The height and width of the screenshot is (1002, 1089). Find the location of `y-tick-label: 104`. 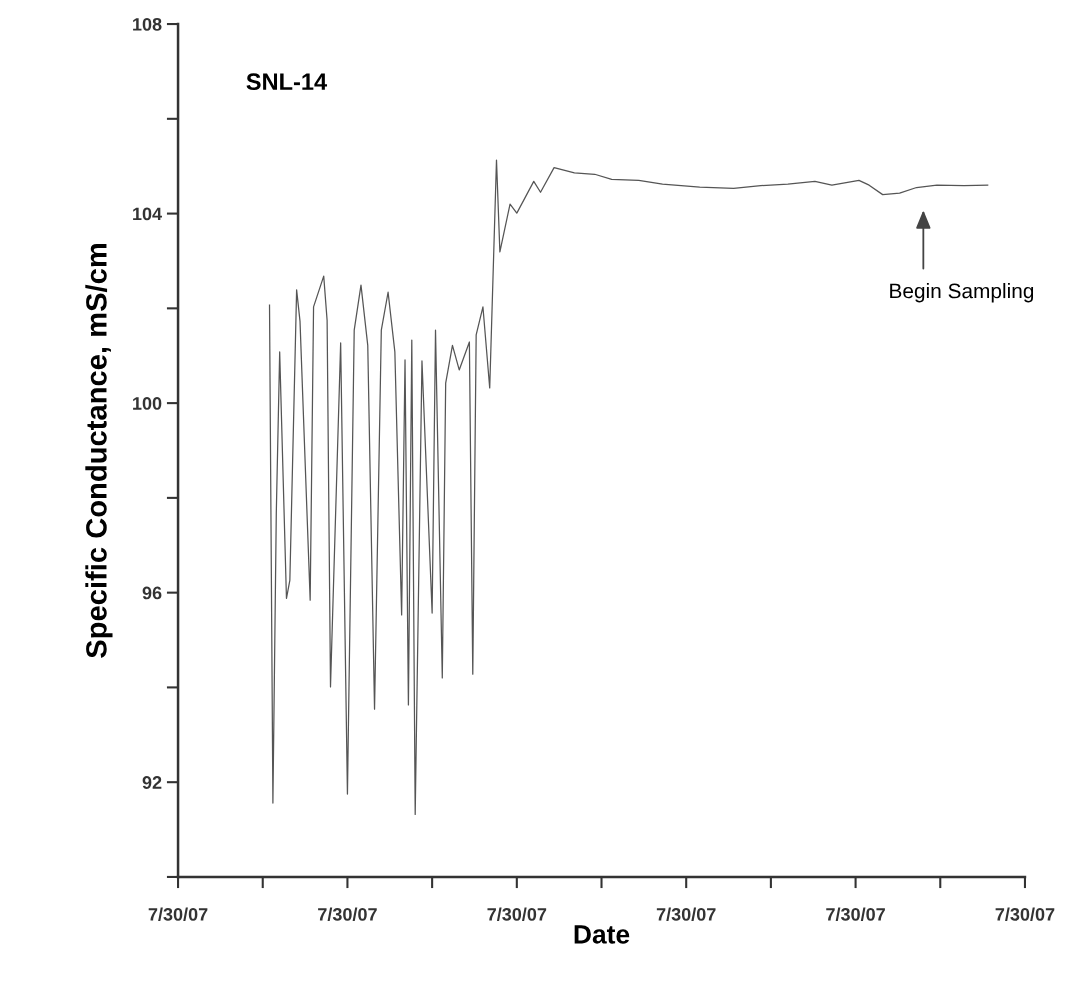

y-tick-label: 104 is located at coordinates (147, 214).